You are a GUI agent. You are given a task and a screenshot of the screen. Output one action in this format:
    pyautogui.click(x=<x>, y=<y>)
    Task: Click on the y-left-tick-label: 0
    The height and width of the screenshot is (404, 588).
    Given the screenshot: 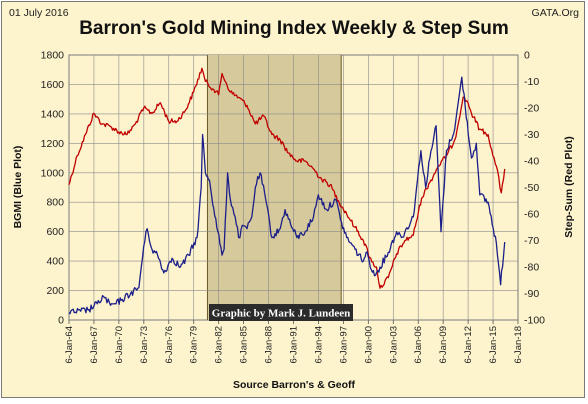 What is the action you would take?
    pyautogui.click(x=61, y=321)
    